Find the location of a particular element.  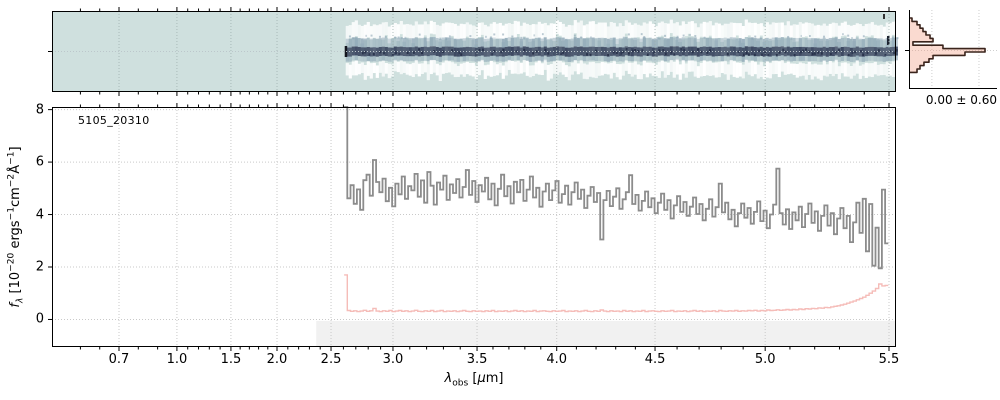

y-axis-label: fλ [10−20 ergs−1cm−2Å−1] is located at coordinates (16, 226).